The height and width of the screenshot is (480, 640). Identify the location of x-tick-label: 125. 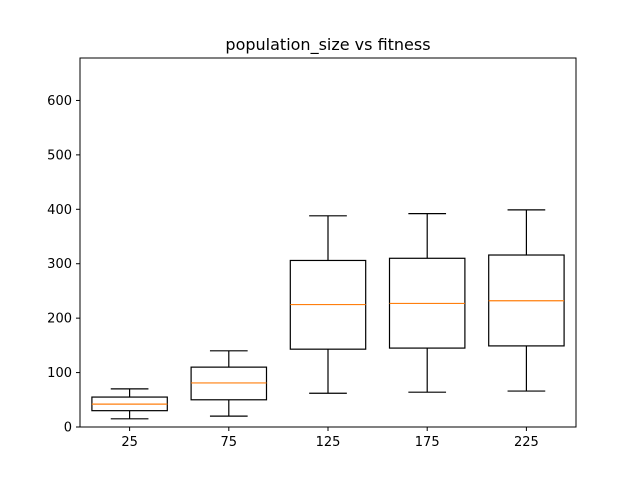
(328, 442).